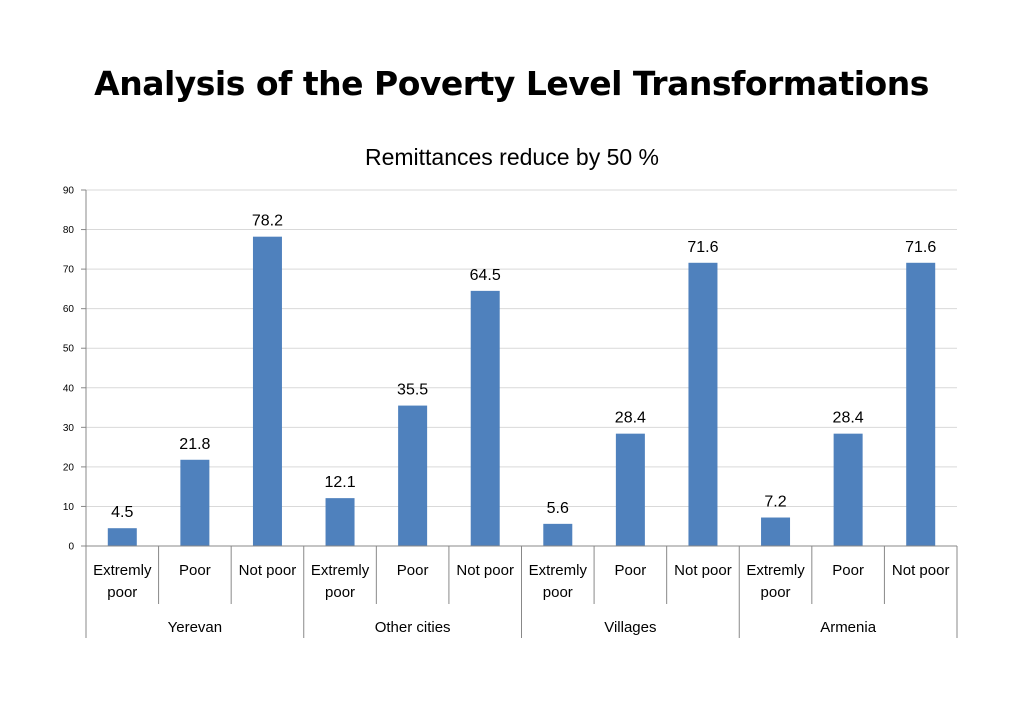 The image size is (1023, 708). Describe the element at coordinates (194, 444) in the screenshot. I see `data-label: 21.8` at that location.